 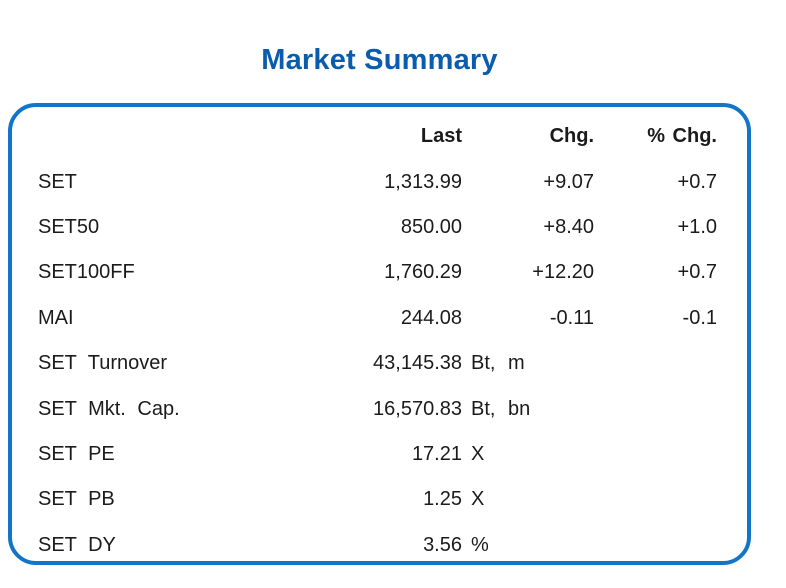 I want to click on row-last-value: 1.25, so click(x=442, y=499).